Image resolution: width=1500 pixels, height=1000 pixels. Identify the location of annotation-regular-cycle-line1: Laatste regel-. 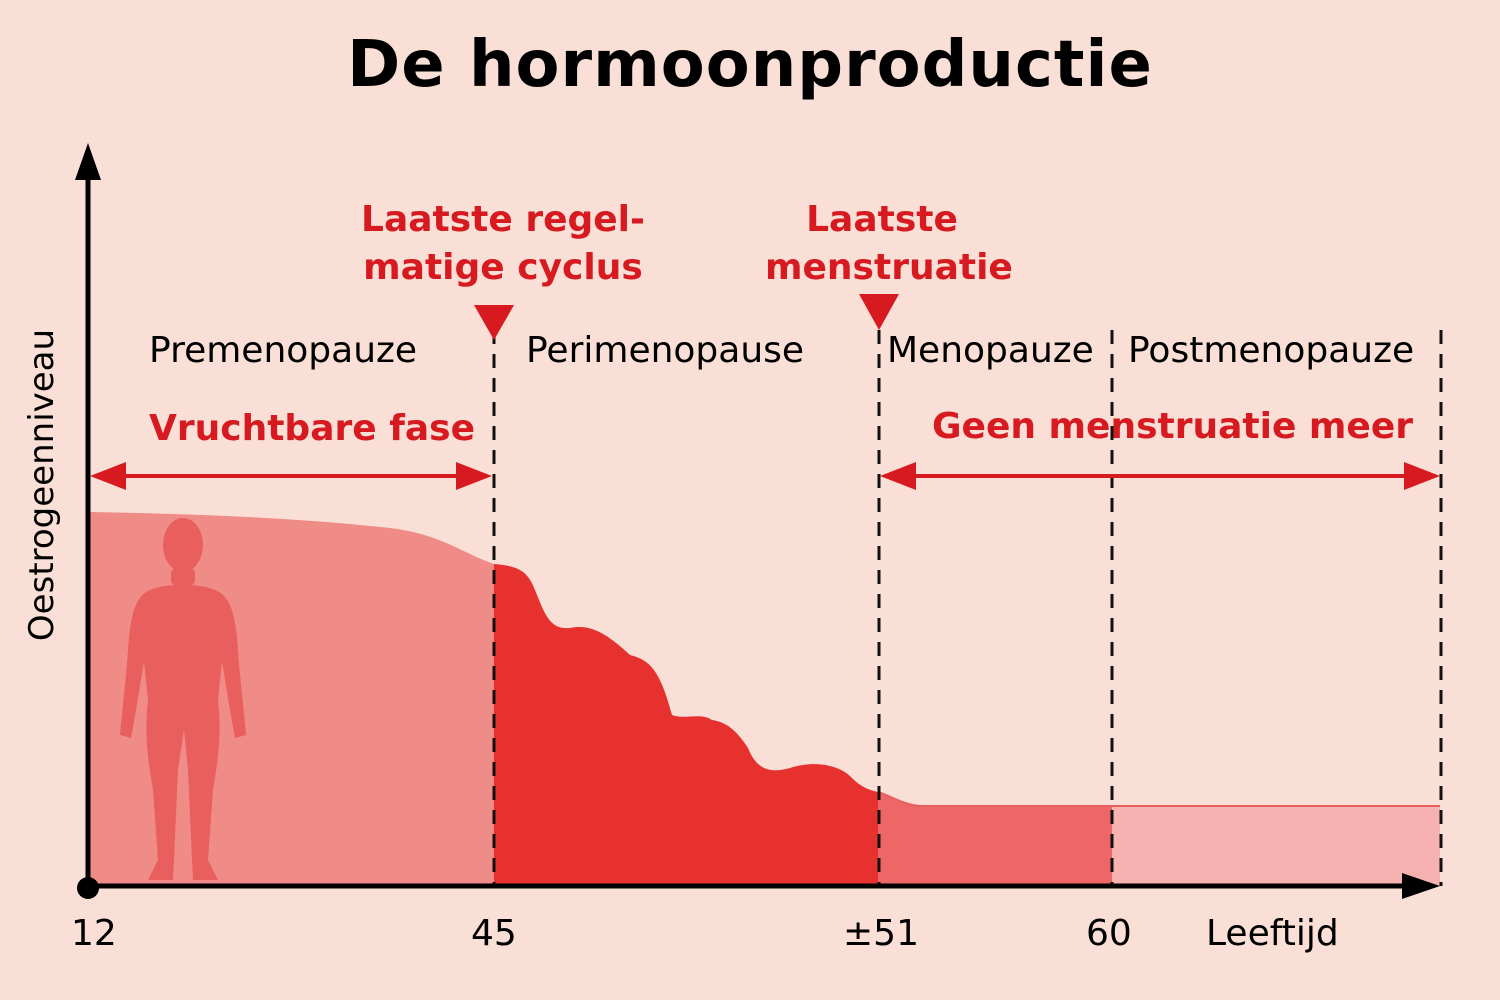
(503, 219).